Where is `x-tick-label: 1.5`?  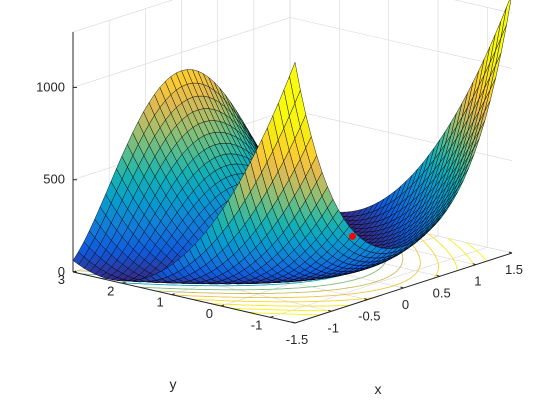 x-tick-label: 1.5 is located at coordinates (514, 269).